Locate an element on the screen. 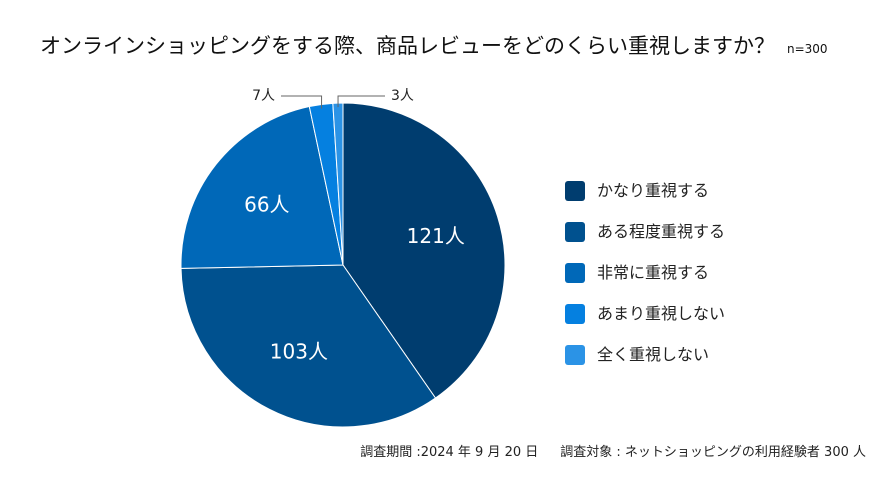 This screenshot has width=886, height=487. title-text: オンラインショッピングをする際、商品レビューをどのくらい重視しますか？ is located at coordinates (407, 46).